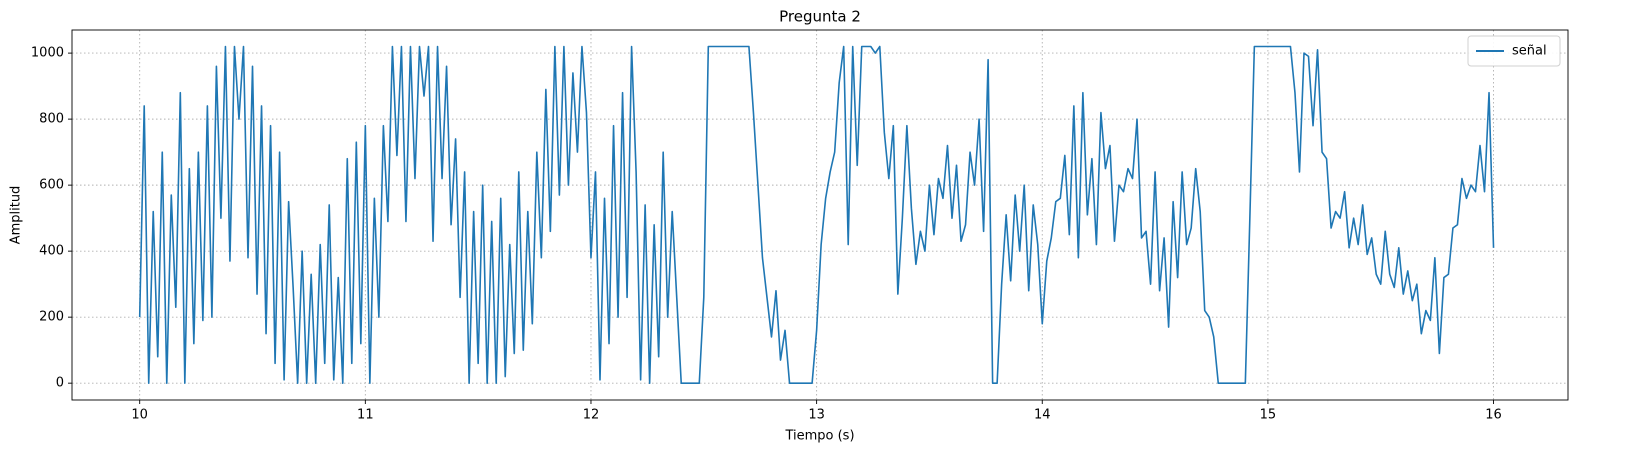 The height and width of the screenshot is (470, 1634). What do you see at coordinates (820, 17) in the screenshot?
I see `chart-title: Pregunta 2` at bounding box center [820, 17].